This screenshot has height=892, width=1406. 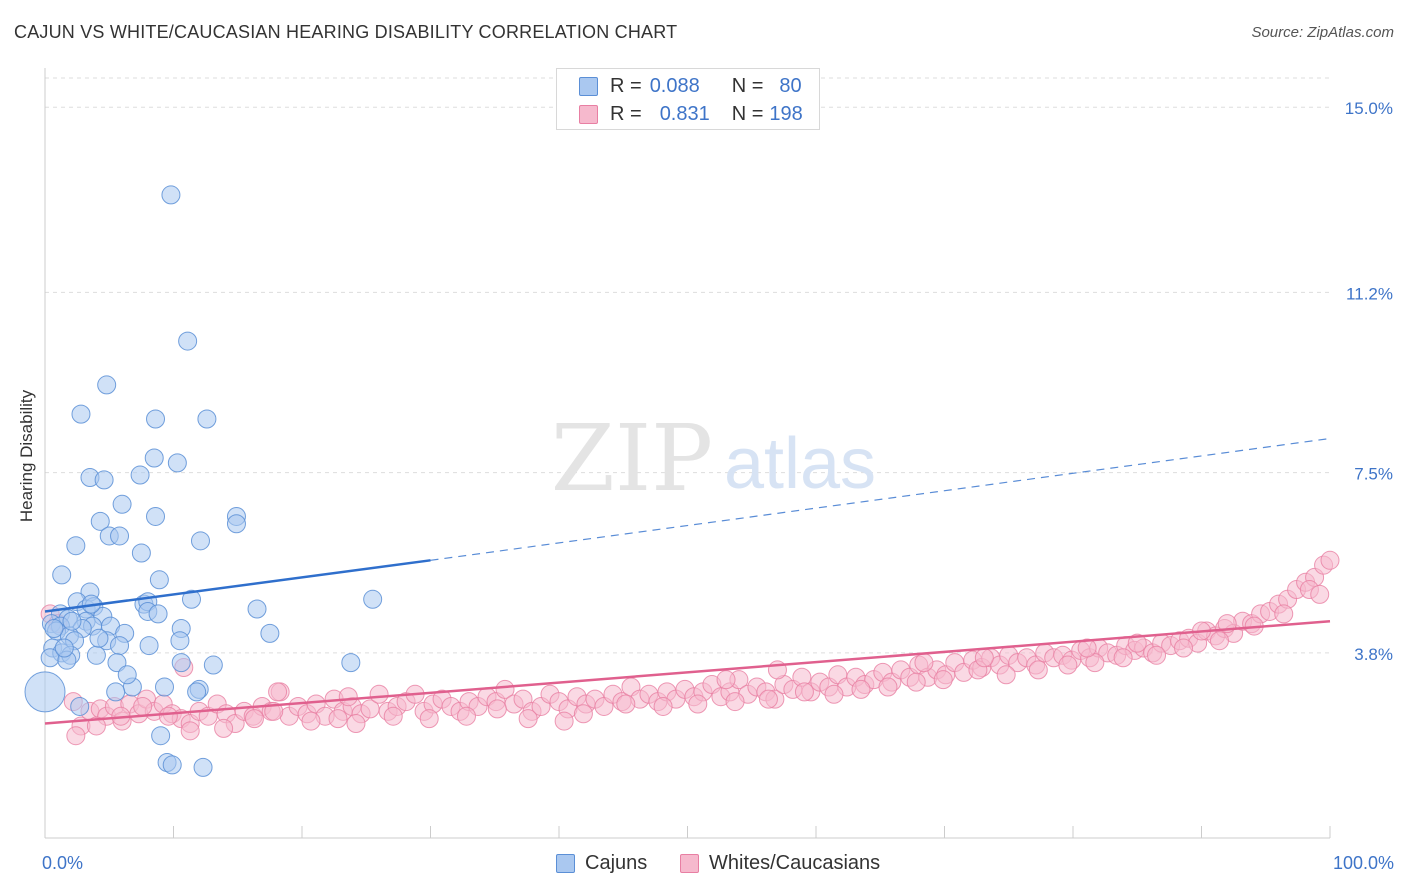 What do you see at coordinates (800, 464) in the screenshot?
I see `watermark-atlas: atlas` at bounding box center [800, 464].